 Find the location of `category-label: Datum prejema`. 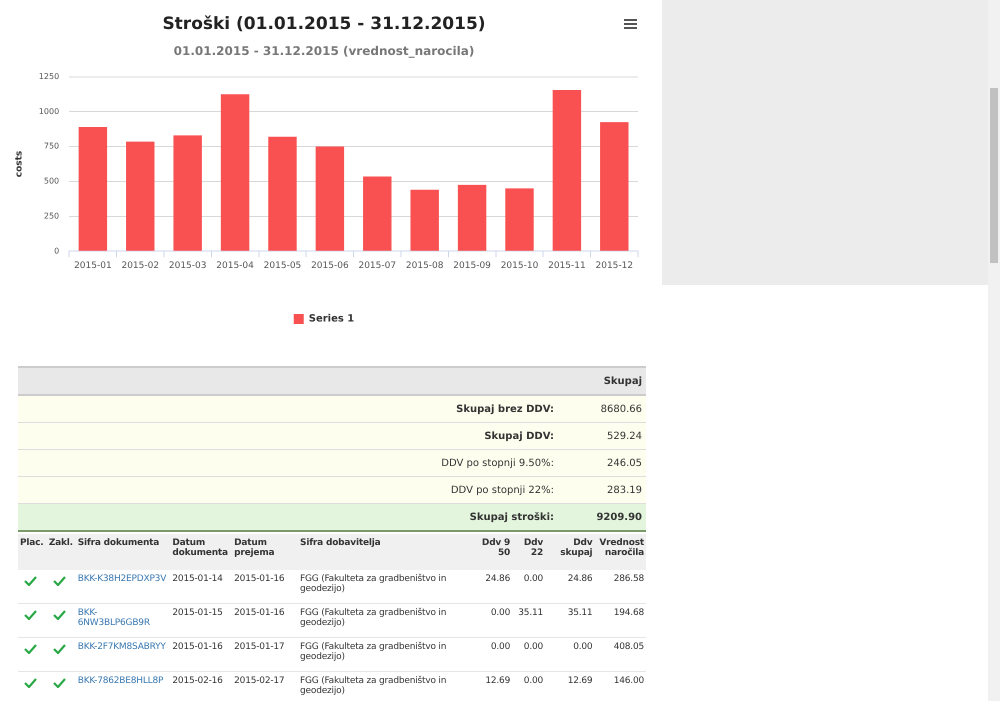

category-label: Datum prejema is located at coordinates (265, 552).